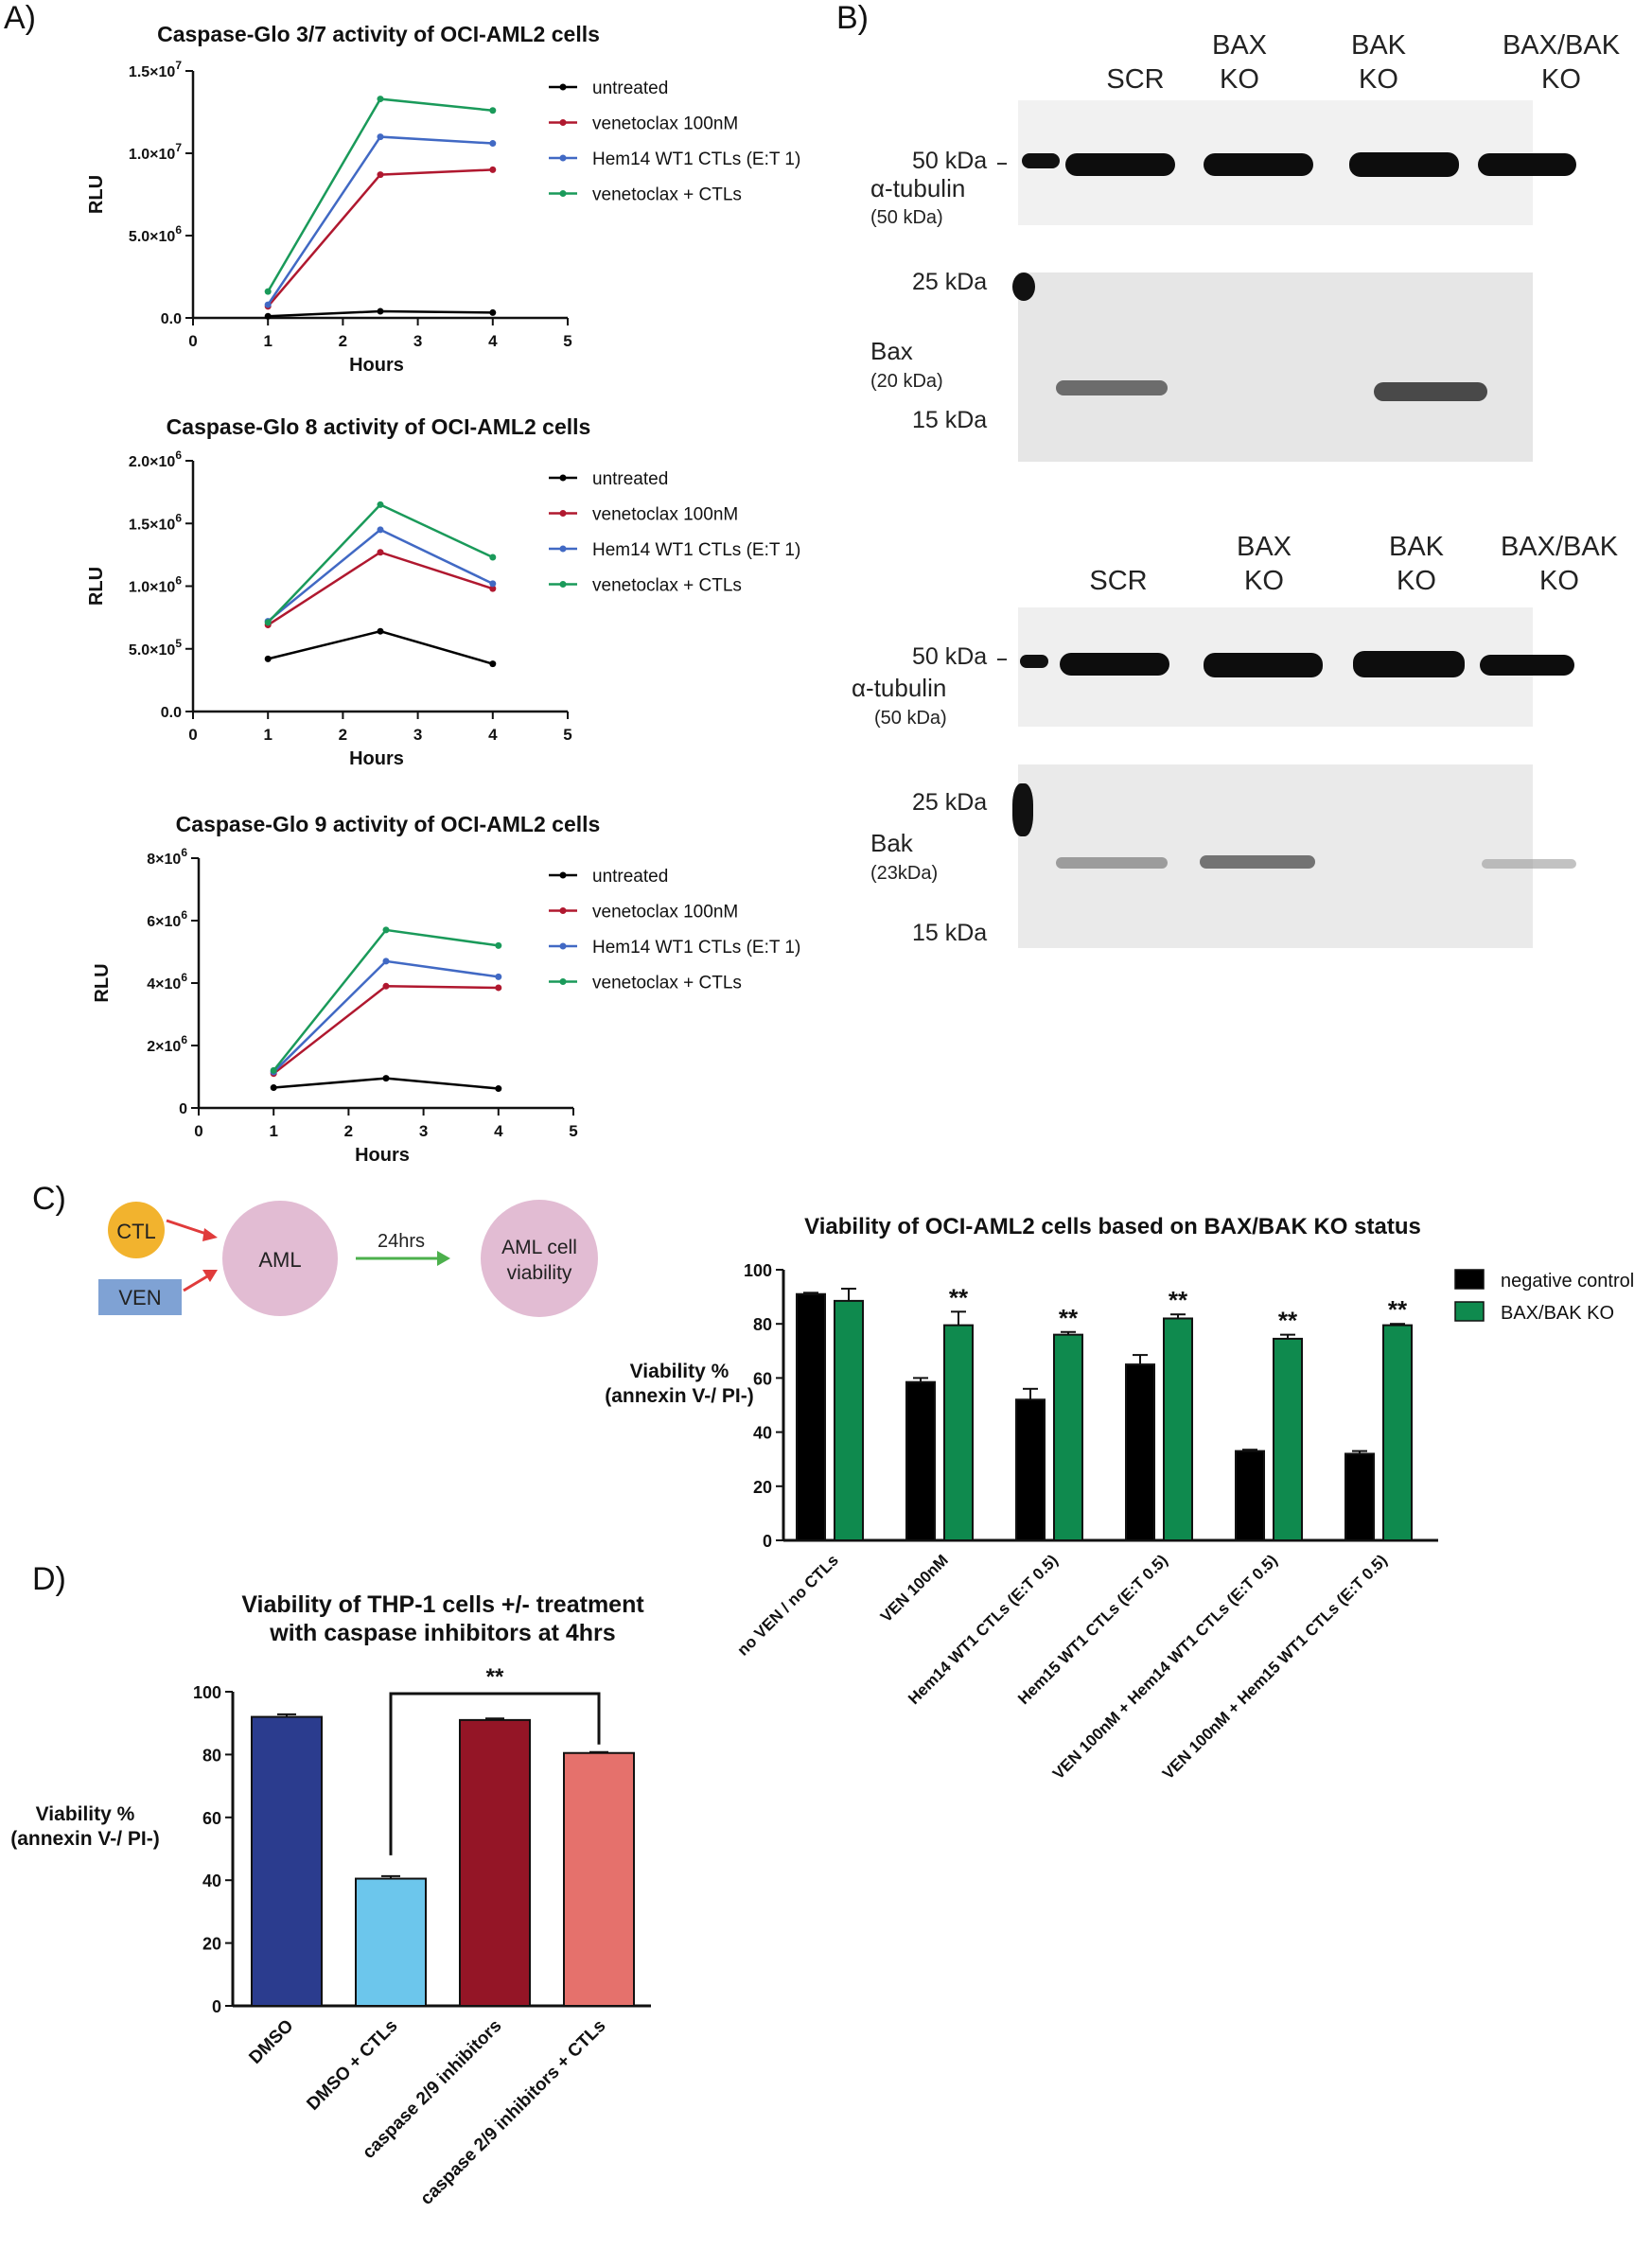 This screenshot has width=1652, height=2267. I want to click on lane-header-bak-ko: BAK KO, so click(1378, 63).